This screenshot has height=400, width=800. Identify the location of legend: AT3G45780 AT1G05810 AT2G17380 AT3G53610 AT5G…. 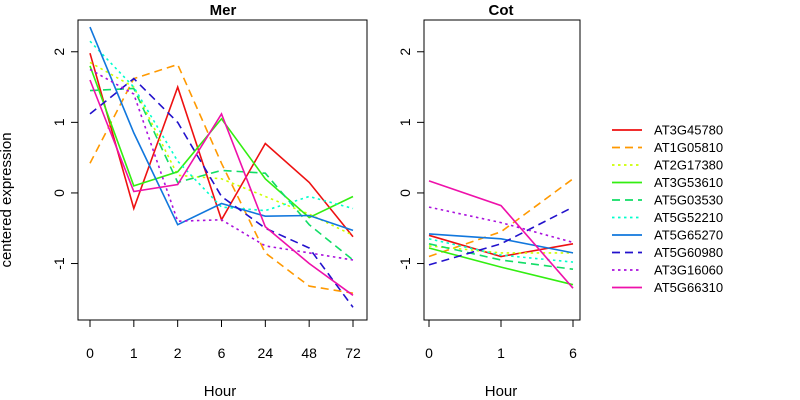
(667, 209).